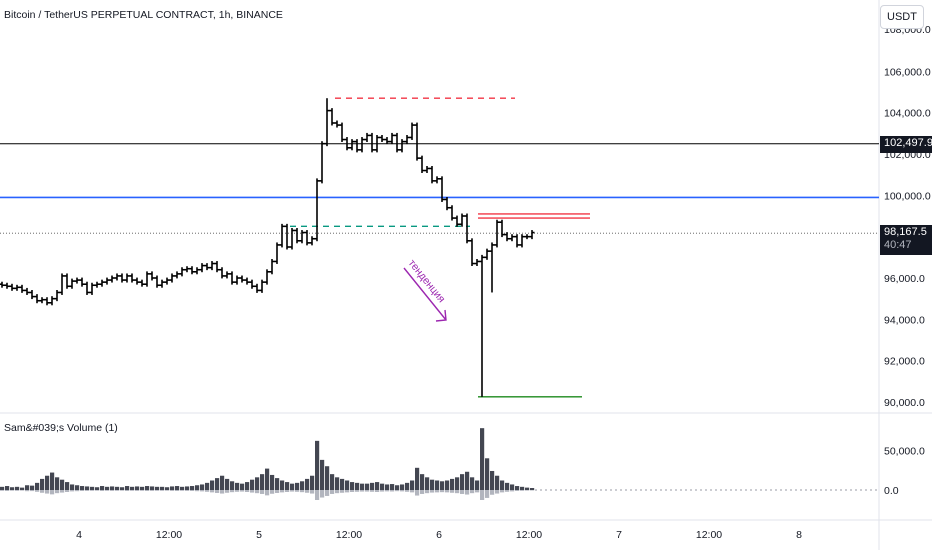 This screenshot has height=550, width=932. Describe the element at coordinates (427, 281) in the screenshot. I see `trend-annotation-text: тенденция` at that location.